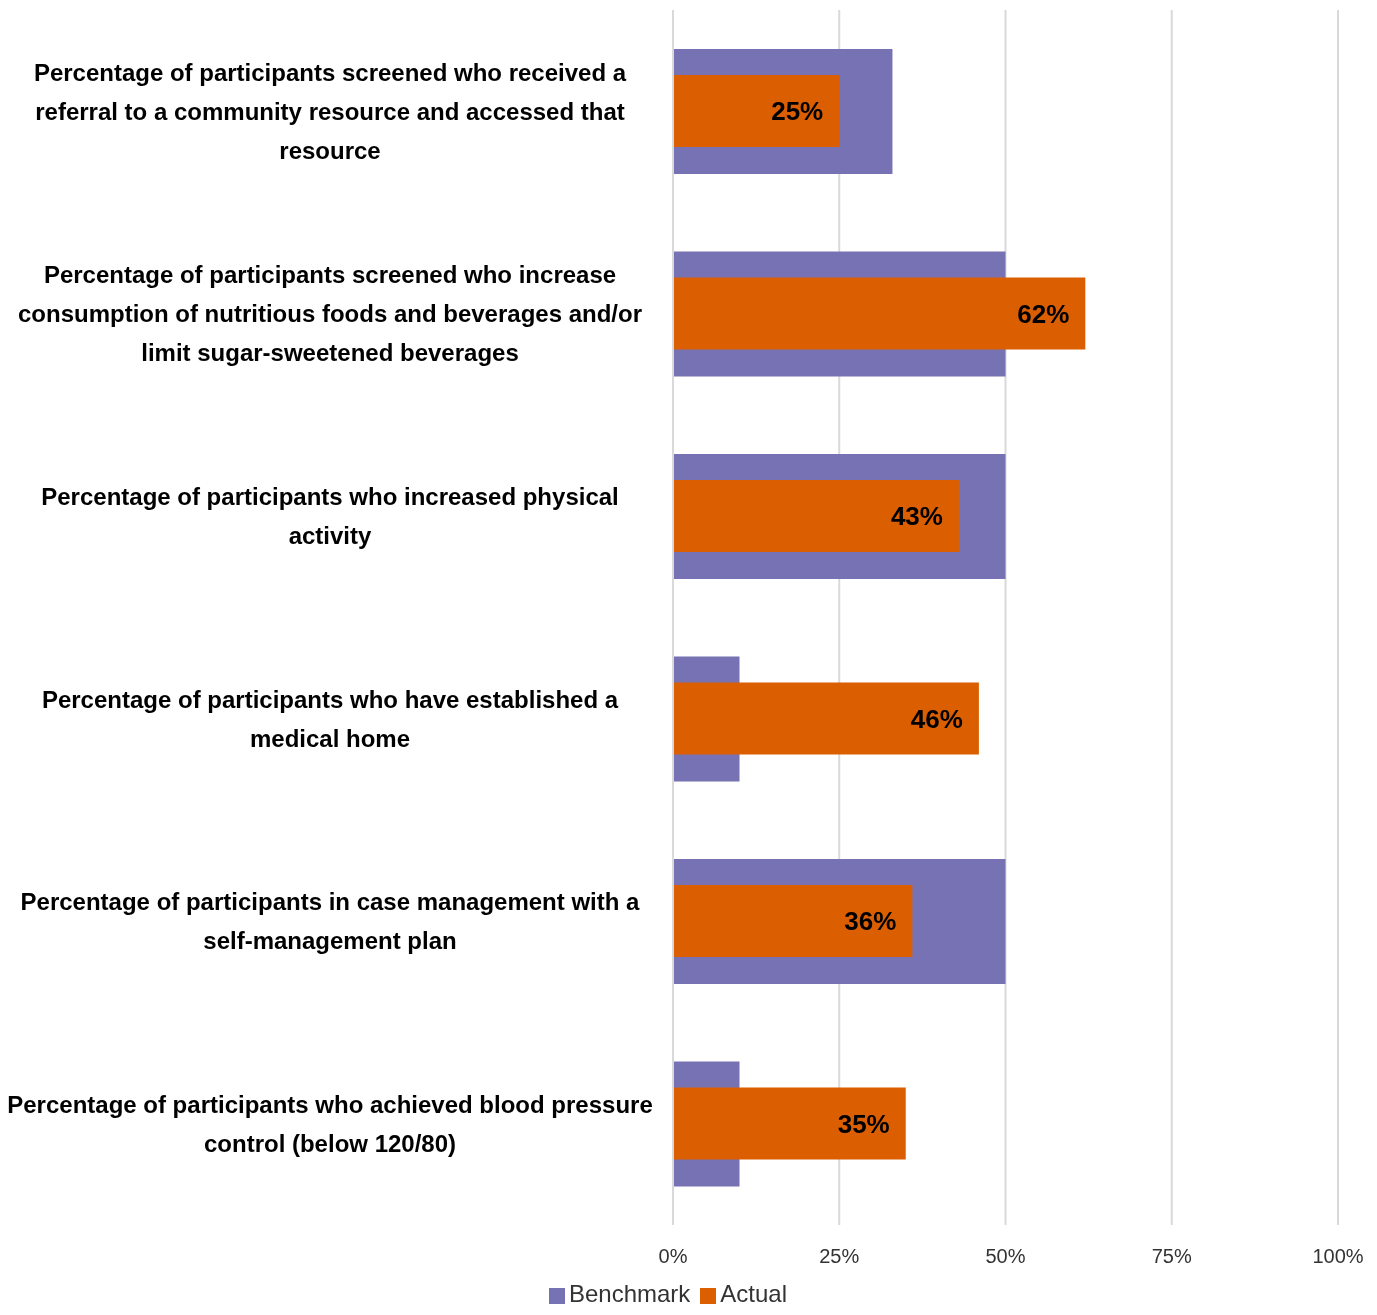  Describe the element at coordinates (629, 1293) in the screenshot. I see `legend-label: Benchmark` at that location.